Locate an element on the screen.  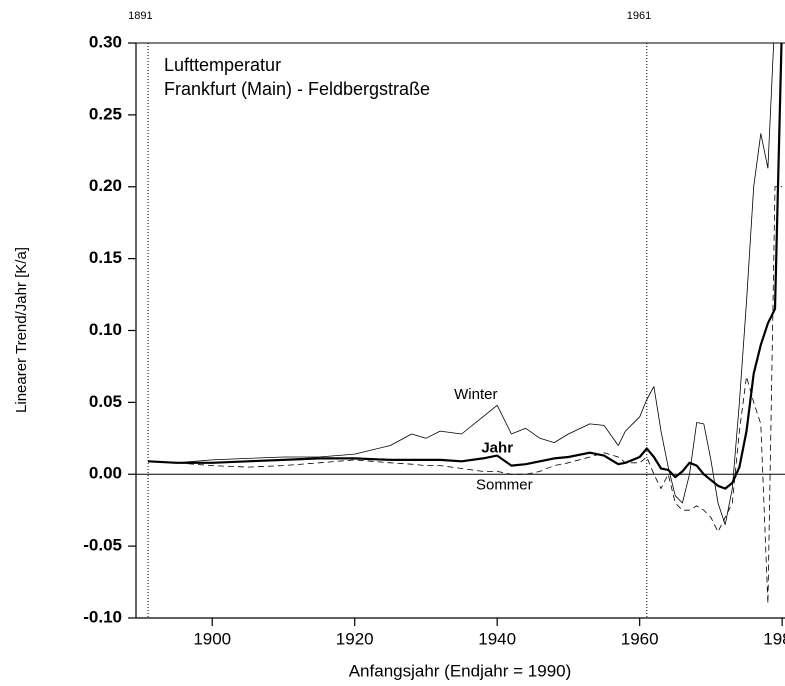
series-label: Sommer is located at coordinates (504, 485).